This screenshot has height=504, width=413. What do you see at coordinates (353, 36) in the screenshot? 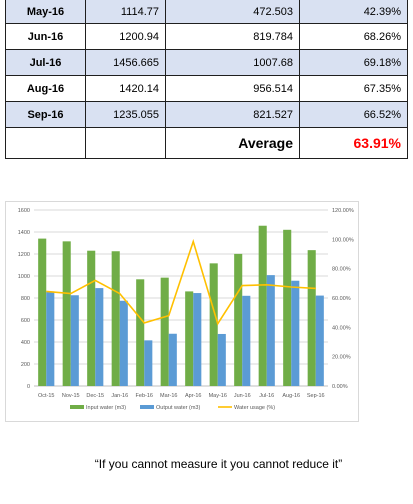
I see `usage-cell: 68.26%` at bounding box center [353, 36].